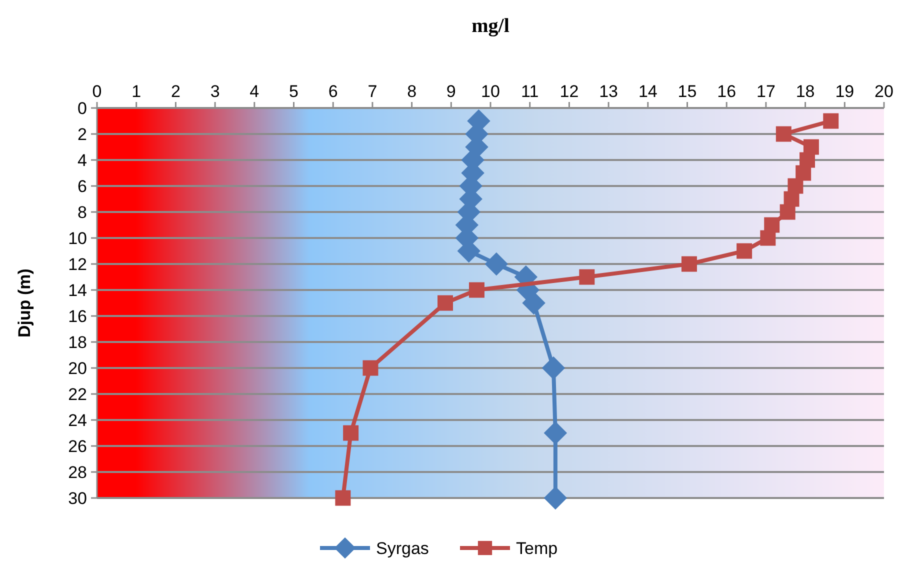  Describe the element at coordinates (77, 238) in the screenshot. I see `y-tick-label: 10` at that location.